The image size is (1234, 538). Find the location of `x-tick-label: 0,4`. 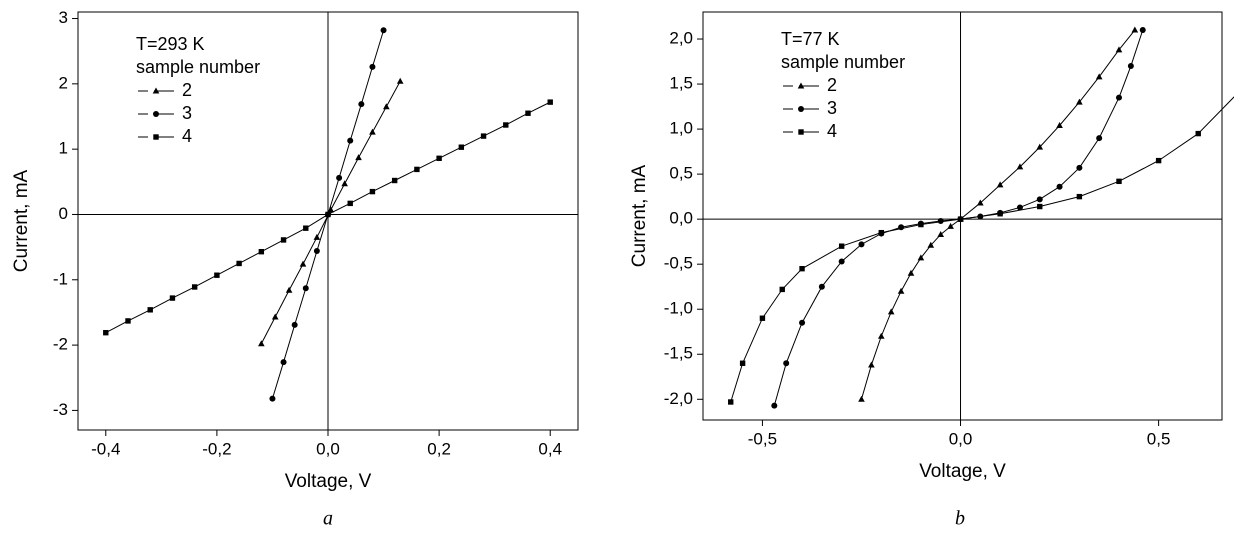

x-tick-label: 0,4 is located at coordinates (550, 448).